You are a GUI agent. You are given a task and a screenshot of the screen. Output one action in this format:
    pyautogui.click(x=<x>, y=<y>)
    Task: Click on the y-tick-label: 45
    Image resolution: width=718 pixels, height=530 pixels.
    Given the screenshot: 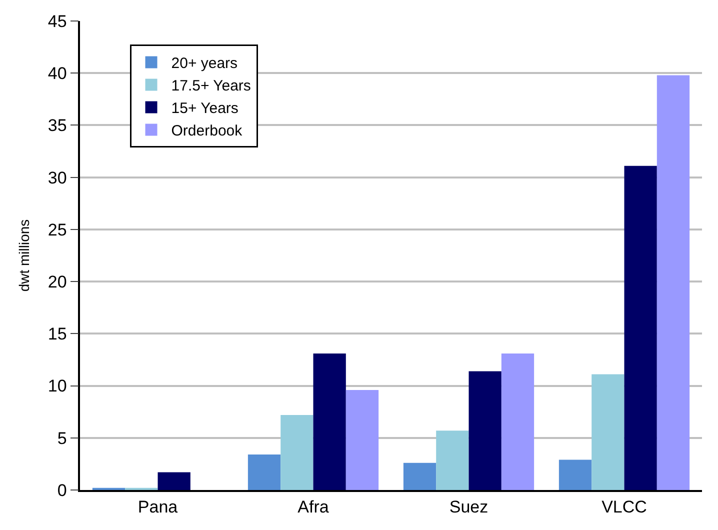 What is the action you would take?
    pyautogui.click(x=57, y=21)
    